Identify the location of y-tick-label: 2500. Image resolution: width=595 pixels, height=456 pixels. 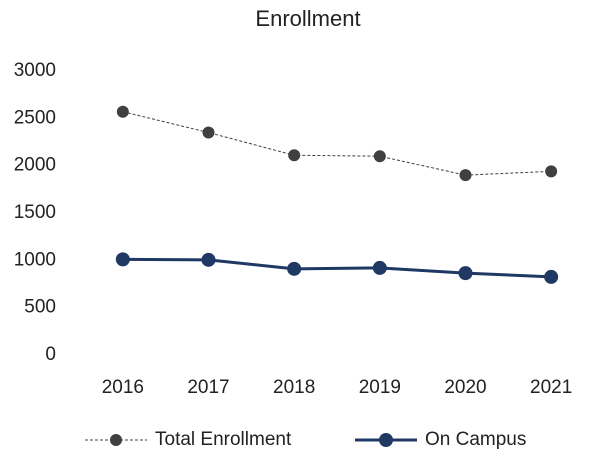
(35, 117).